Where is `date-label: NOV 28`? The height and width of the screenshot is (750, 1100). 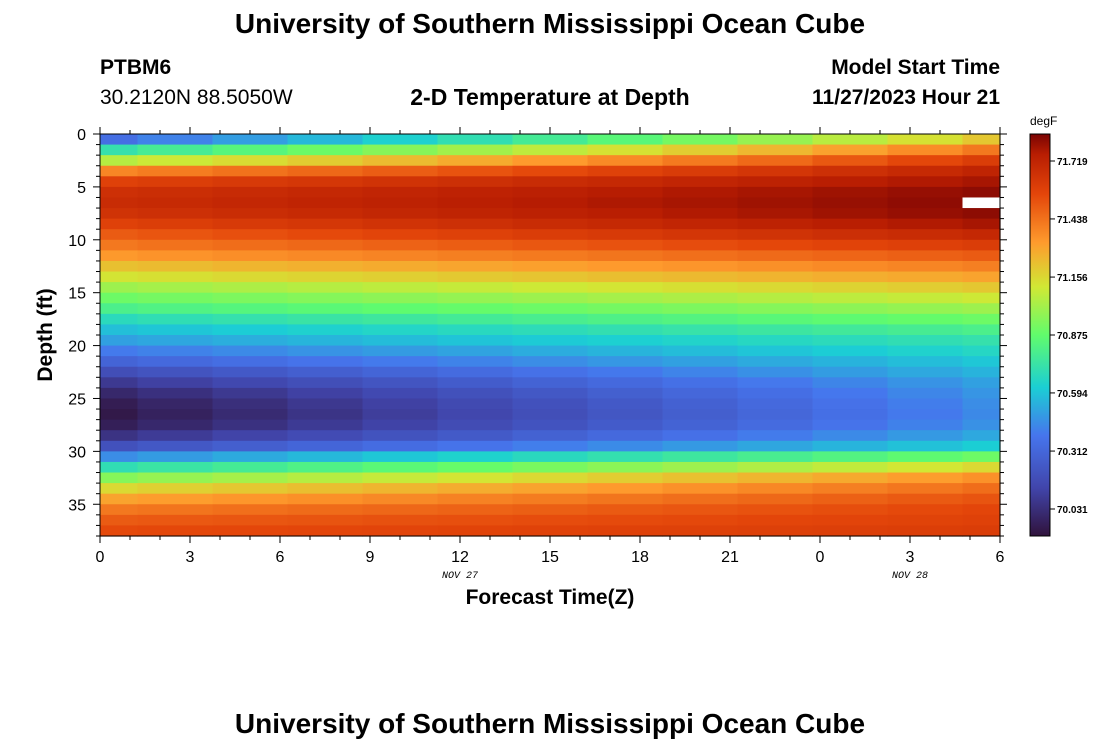
date-label: NOV 28 is located at coordinates (910, 576).